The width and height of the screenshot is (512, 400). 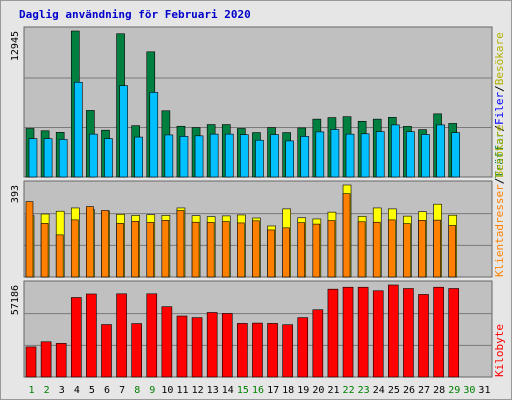 What do you see at coordinates (333, 390) in the screenshot?
I see `day-label-21: 21` at bounding box center [333, 390].